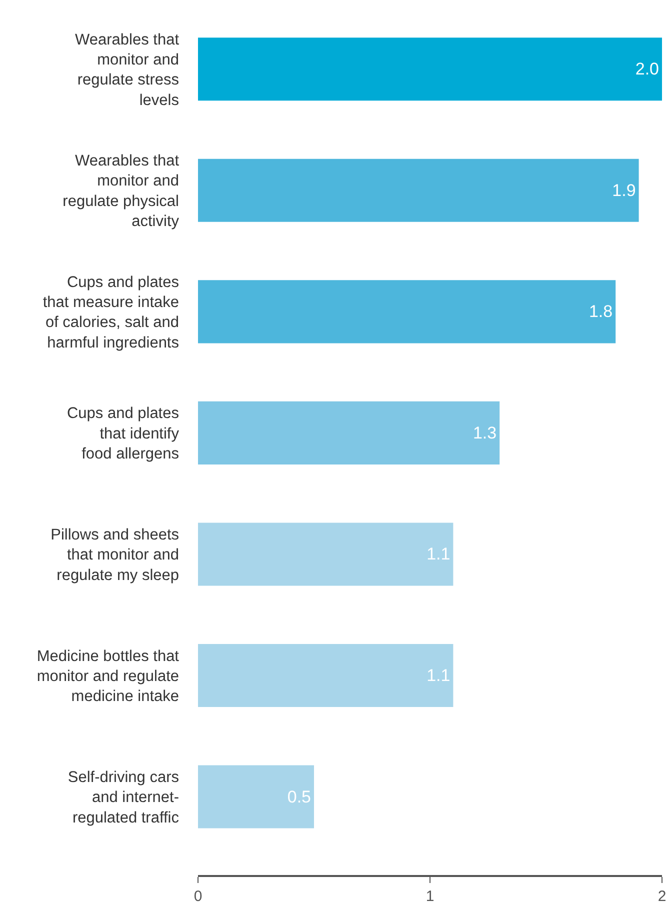  What do you see at coordinates (108, 677) in the screenshot?
I see `y-tick-label: Medicine bottles that monitor and regulate medicine intake` at bounding box center [108, 677].